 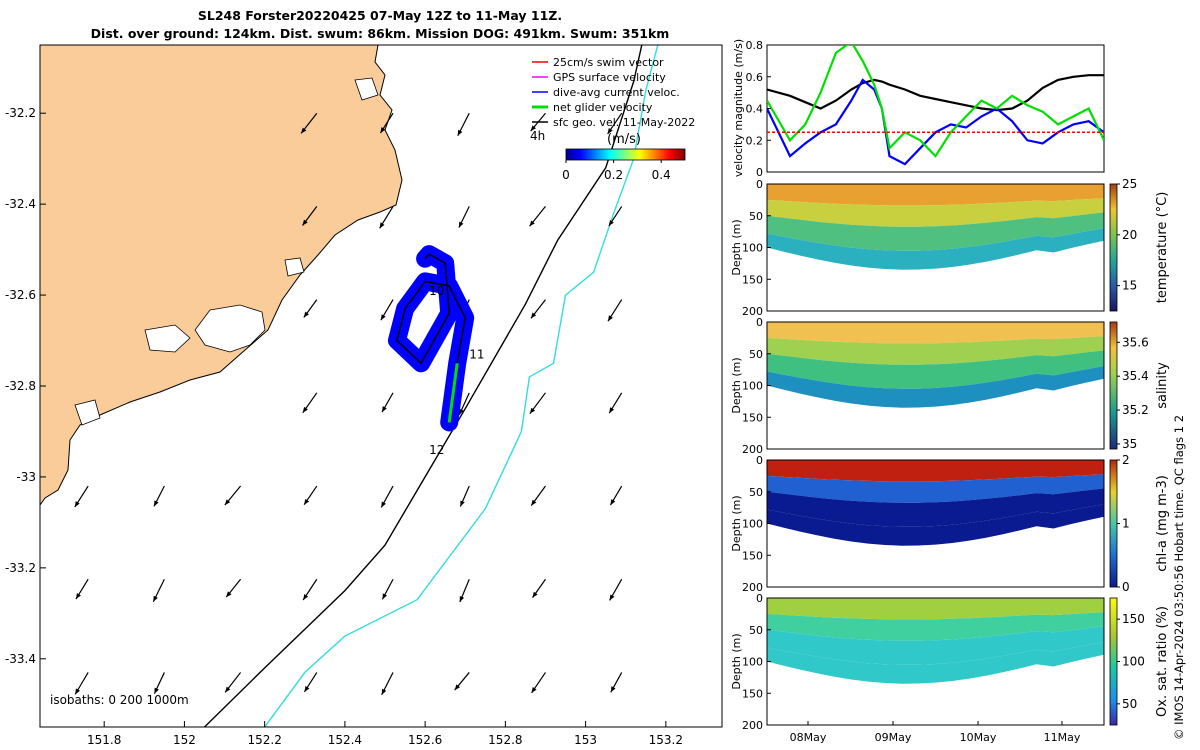 I want to click on colorbar-tick-label: 50, so click(x=1129, y=704).